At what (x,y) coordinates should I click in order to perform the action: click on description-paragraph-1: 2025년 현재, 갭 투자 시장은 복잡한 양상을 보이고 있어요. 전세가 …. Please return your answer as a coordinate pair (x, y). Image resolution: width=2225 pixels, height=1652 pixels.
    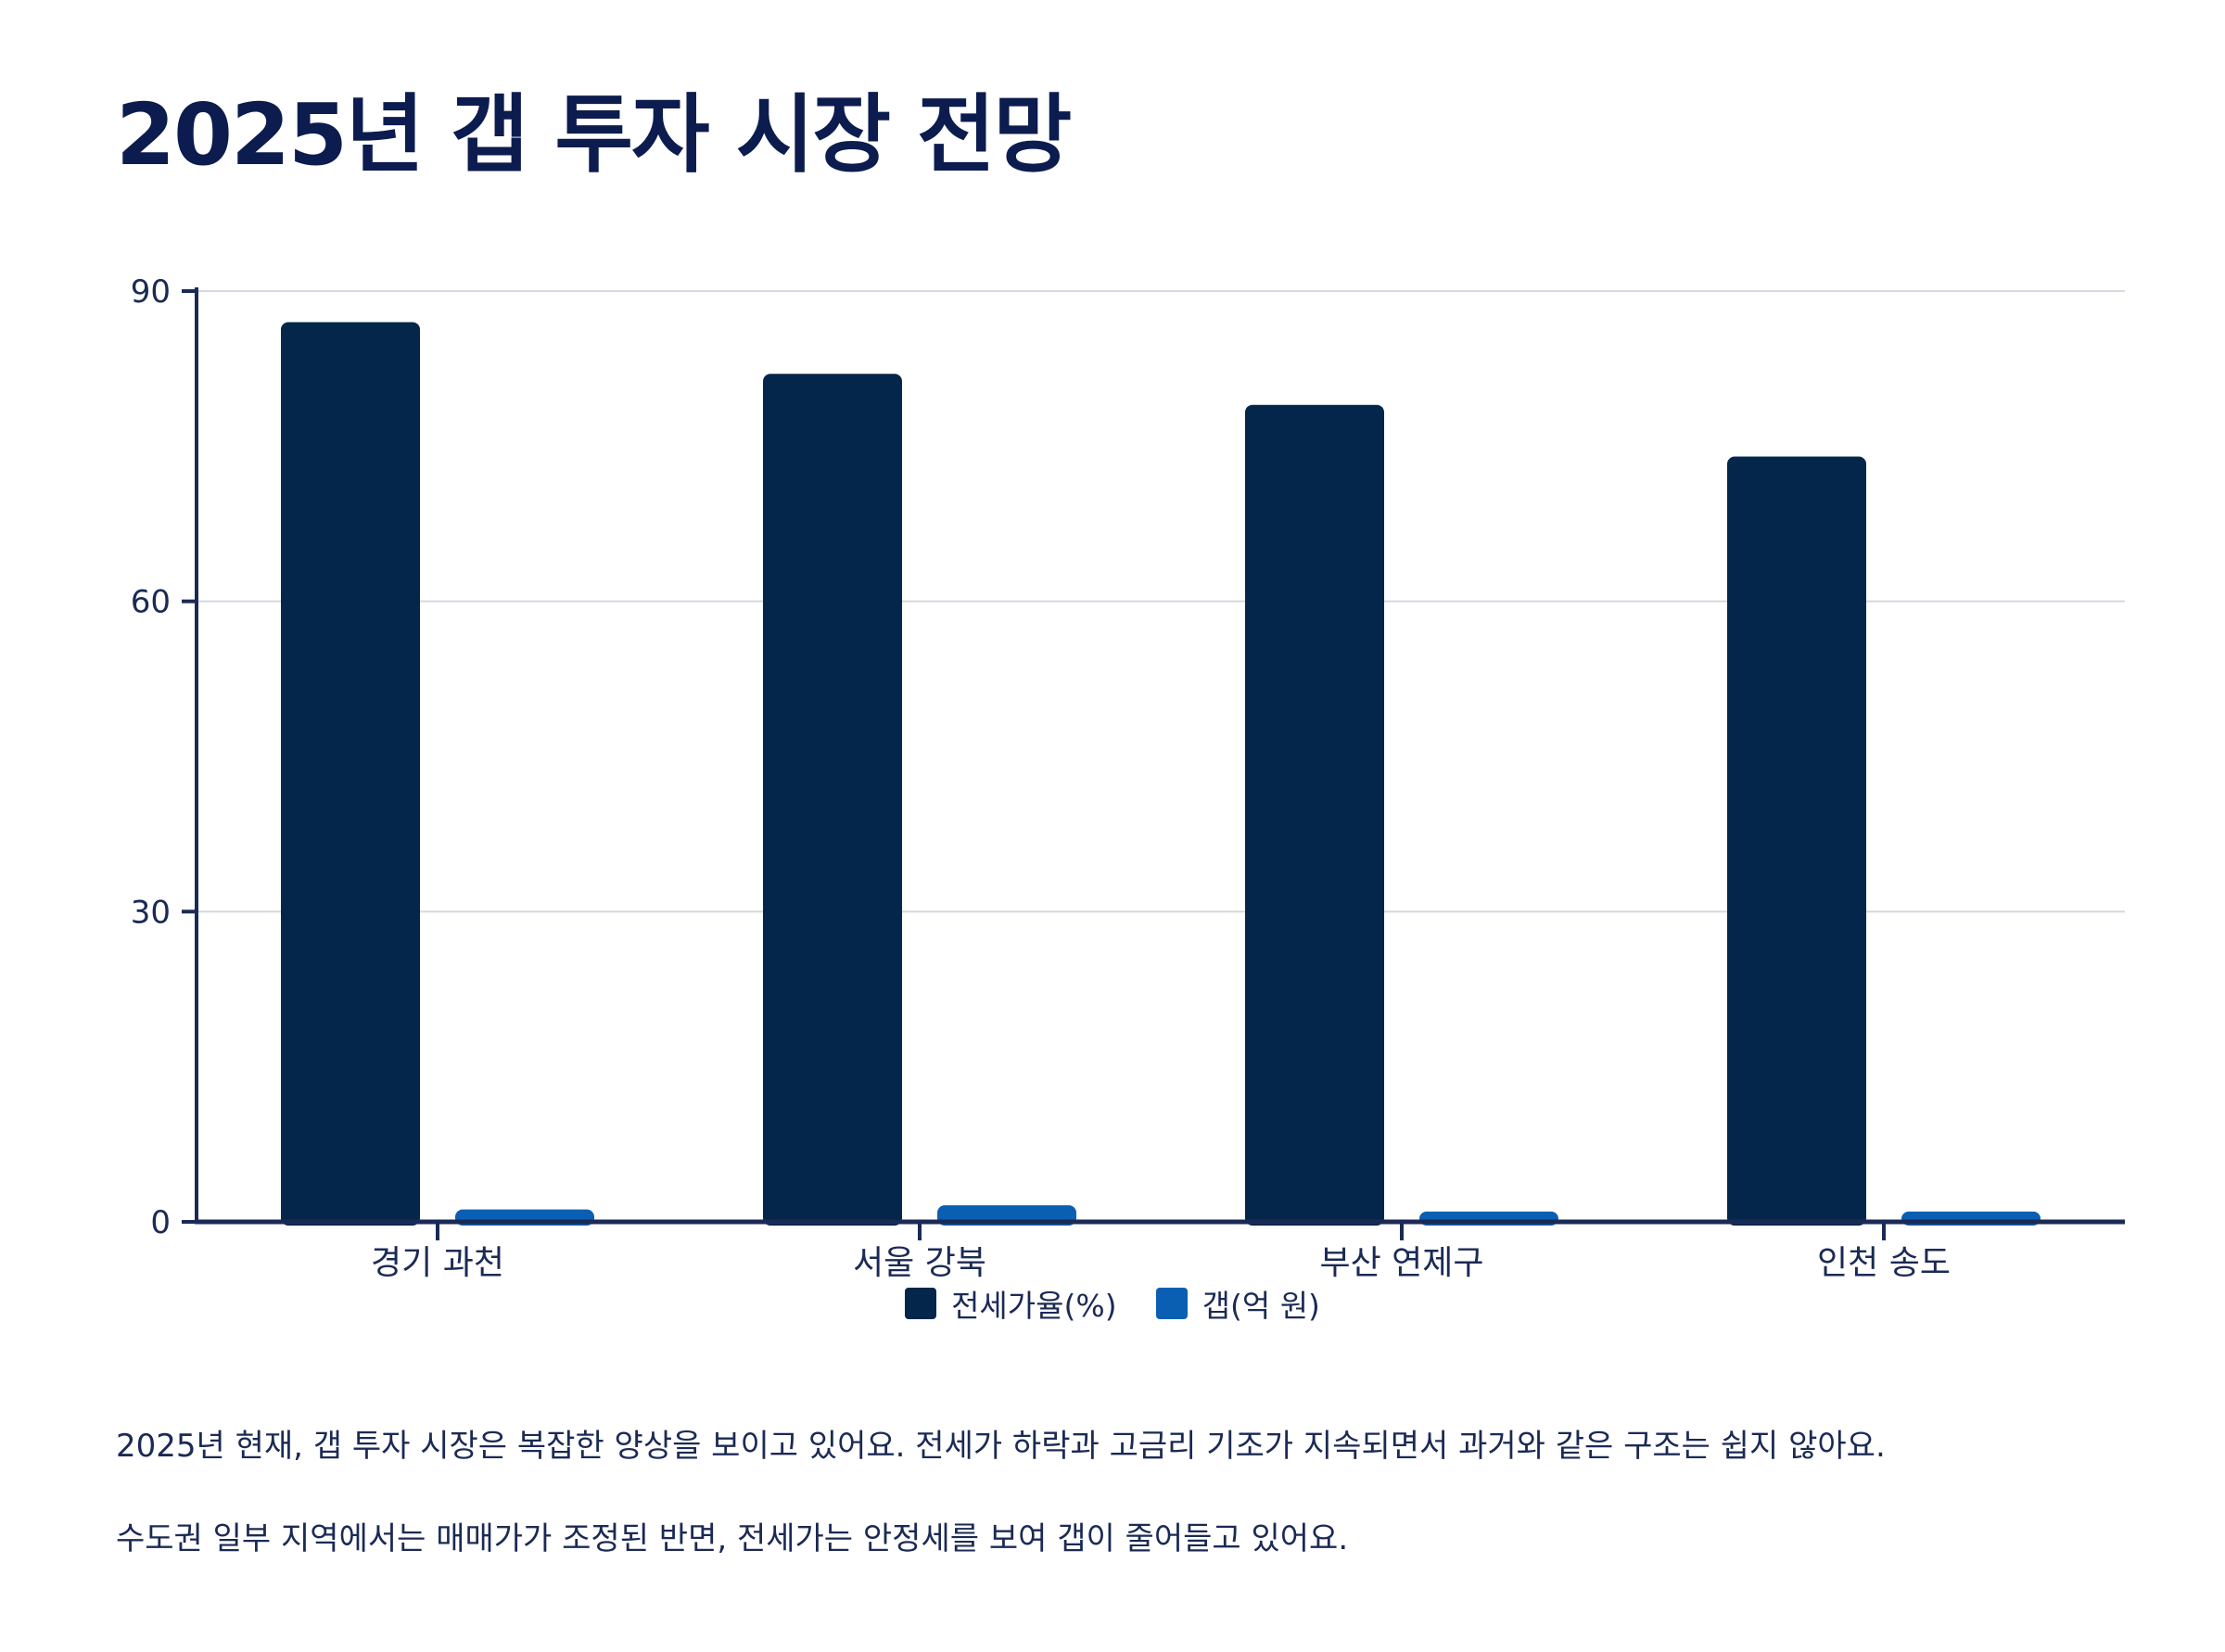
    Looking at the image, I should click on (1001, 1446).